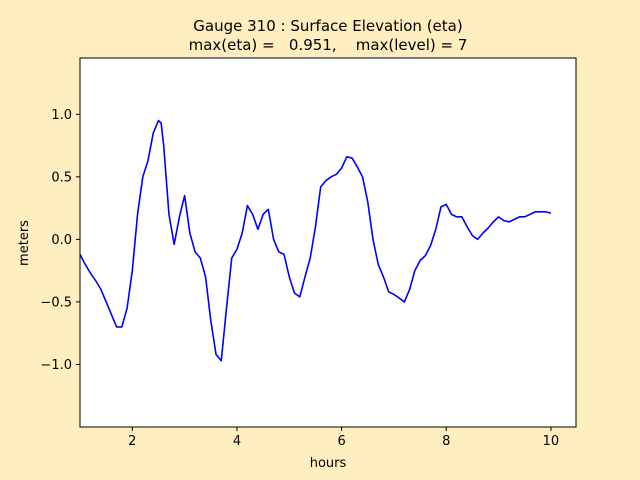 Image resolution: width=640 pixels, height=480 pixels. I want to click on x-tick-label: 4, so click(237, 441).